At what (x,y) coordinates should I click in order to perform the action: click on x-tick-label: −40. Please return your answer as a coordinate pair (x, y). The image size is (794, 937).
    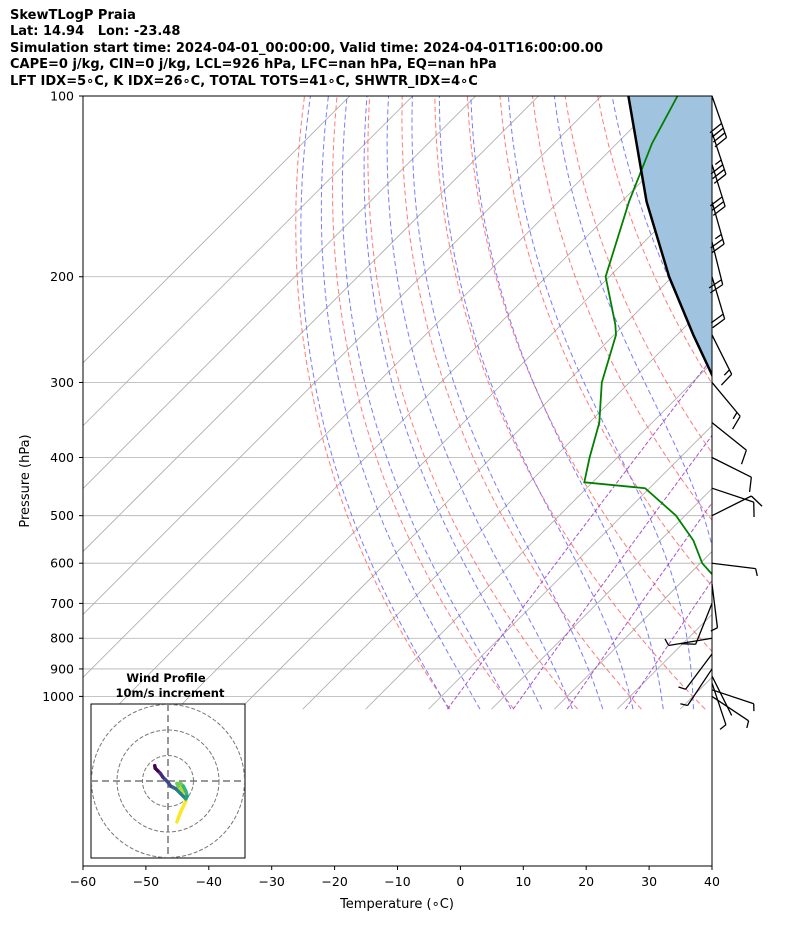
    Looking at the image, I should click on (209, 881).